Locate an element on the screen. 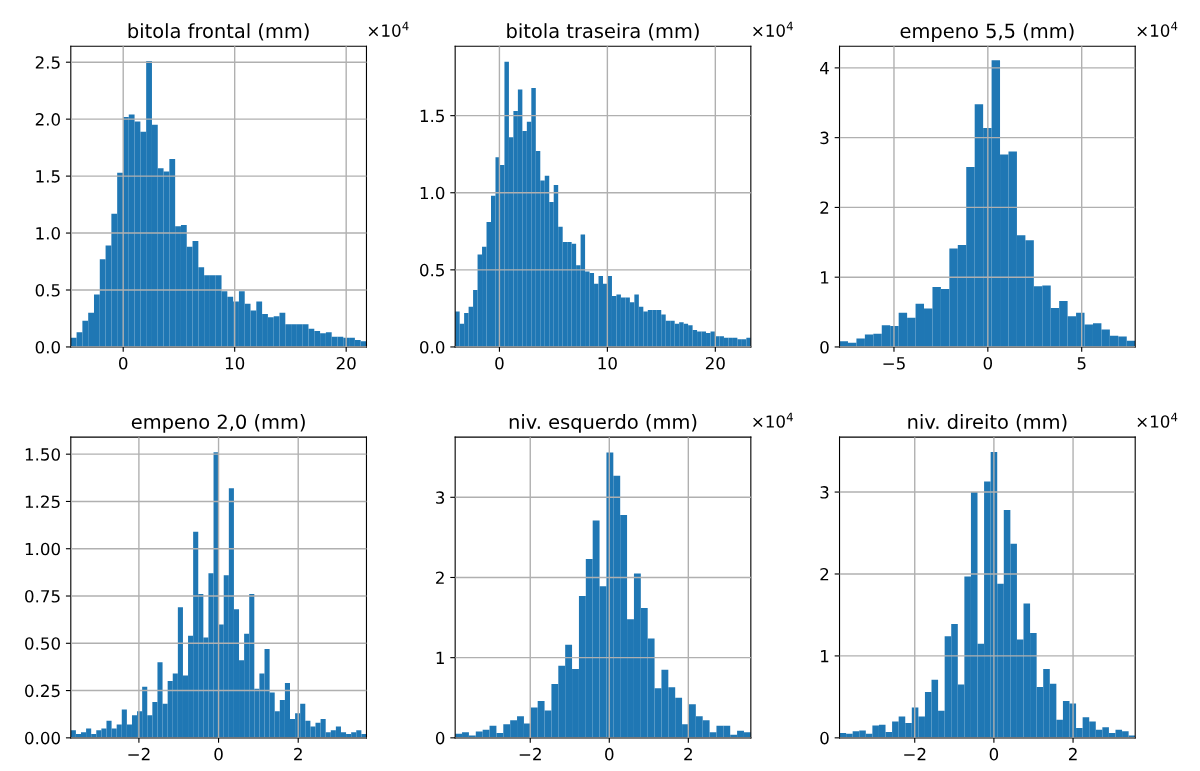 Image resolution: width=1200 pixels, height=771 pixels. y-tick-label: 1.50 is located at coordinates (42, 454).